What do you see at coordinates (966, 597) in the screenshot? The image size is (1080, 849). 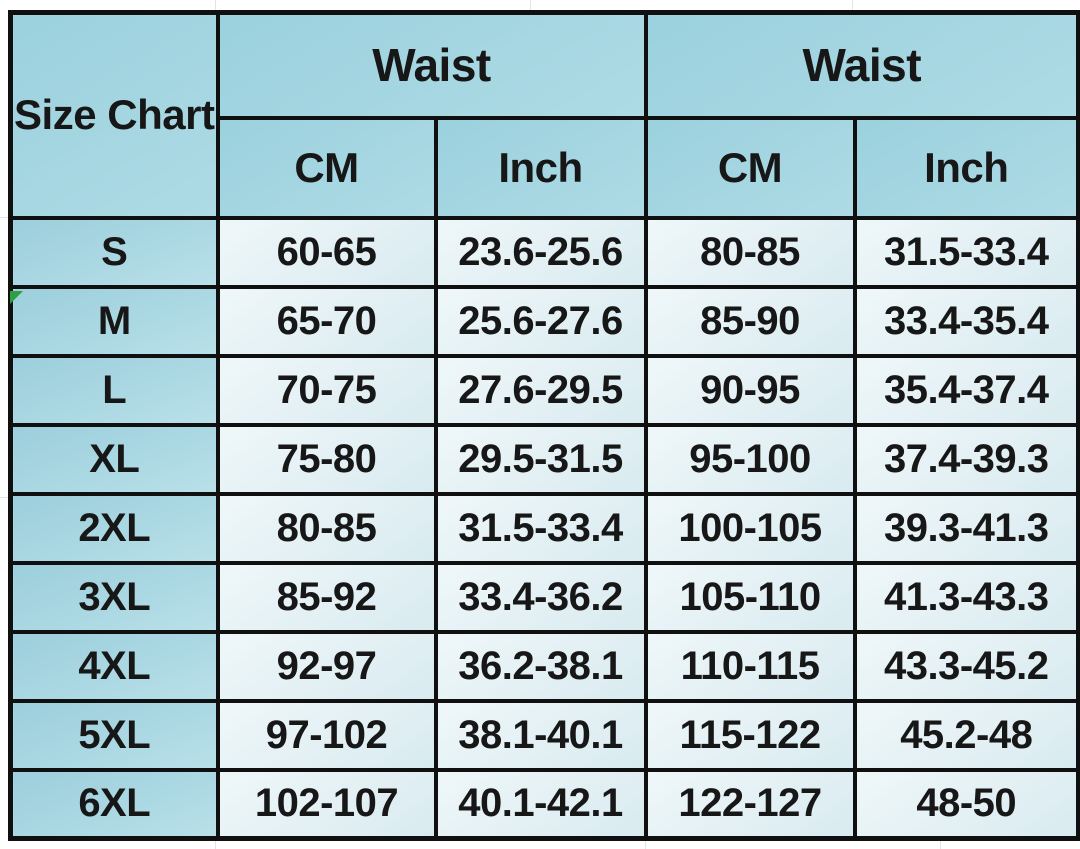 I see `waist-inch-cell: 41.3-43.3` at bounding box center [966, 597].